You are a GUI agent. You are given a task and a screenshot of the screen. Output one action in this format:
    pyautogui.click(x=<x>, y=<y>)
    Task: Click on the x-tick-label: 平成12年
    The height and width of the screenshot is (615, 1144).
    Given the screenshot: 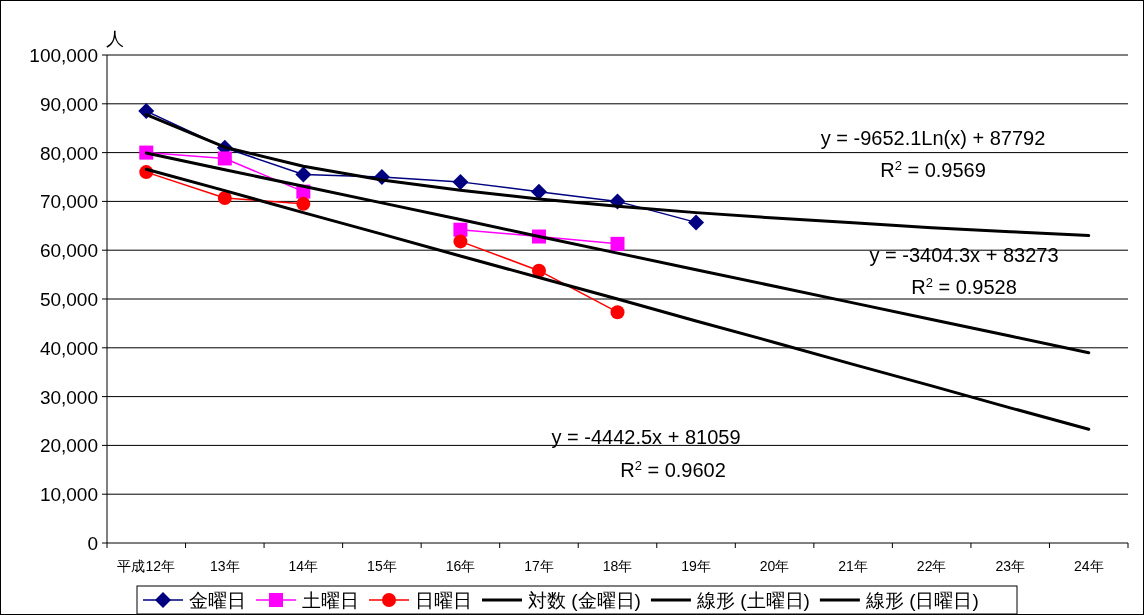 What is the action you would take?
    pyautogui.click(x=146, y=566)
    